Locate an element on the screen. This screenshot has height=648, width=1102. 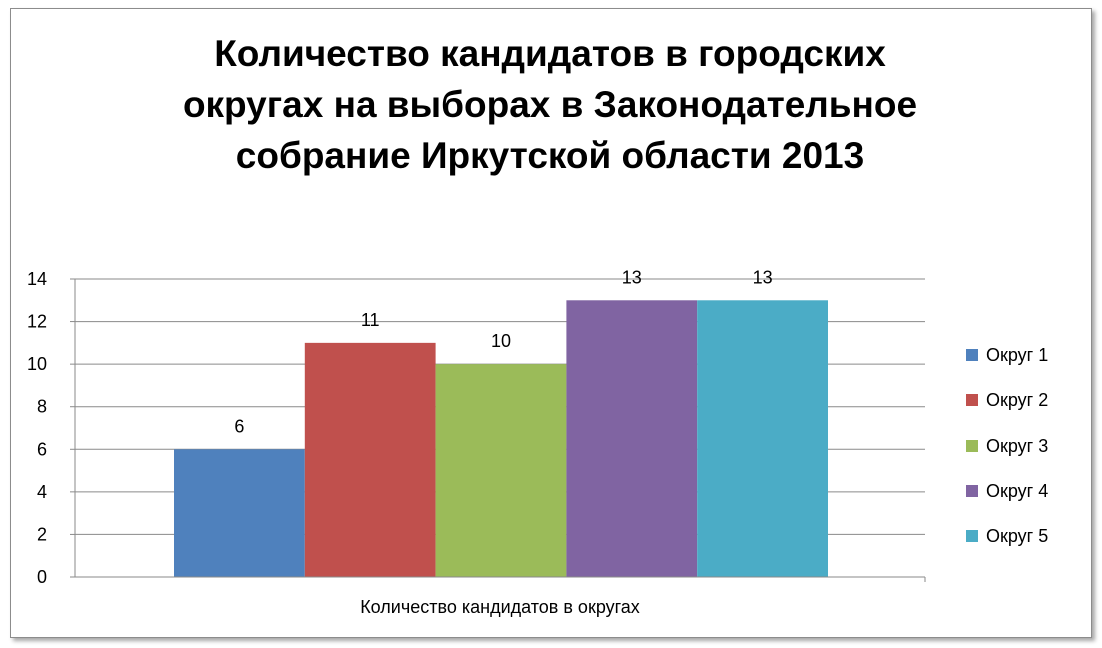
y-tick-label: 8 is located at coordinates (42, 407).